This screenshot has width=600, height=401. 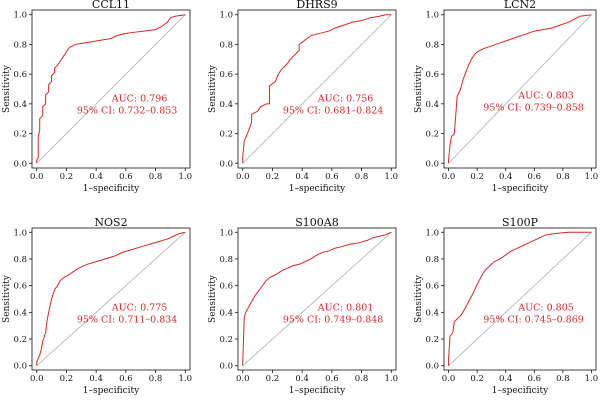 I want to click on auc-value: AUC: 0.775, so click(x=139, y=307).